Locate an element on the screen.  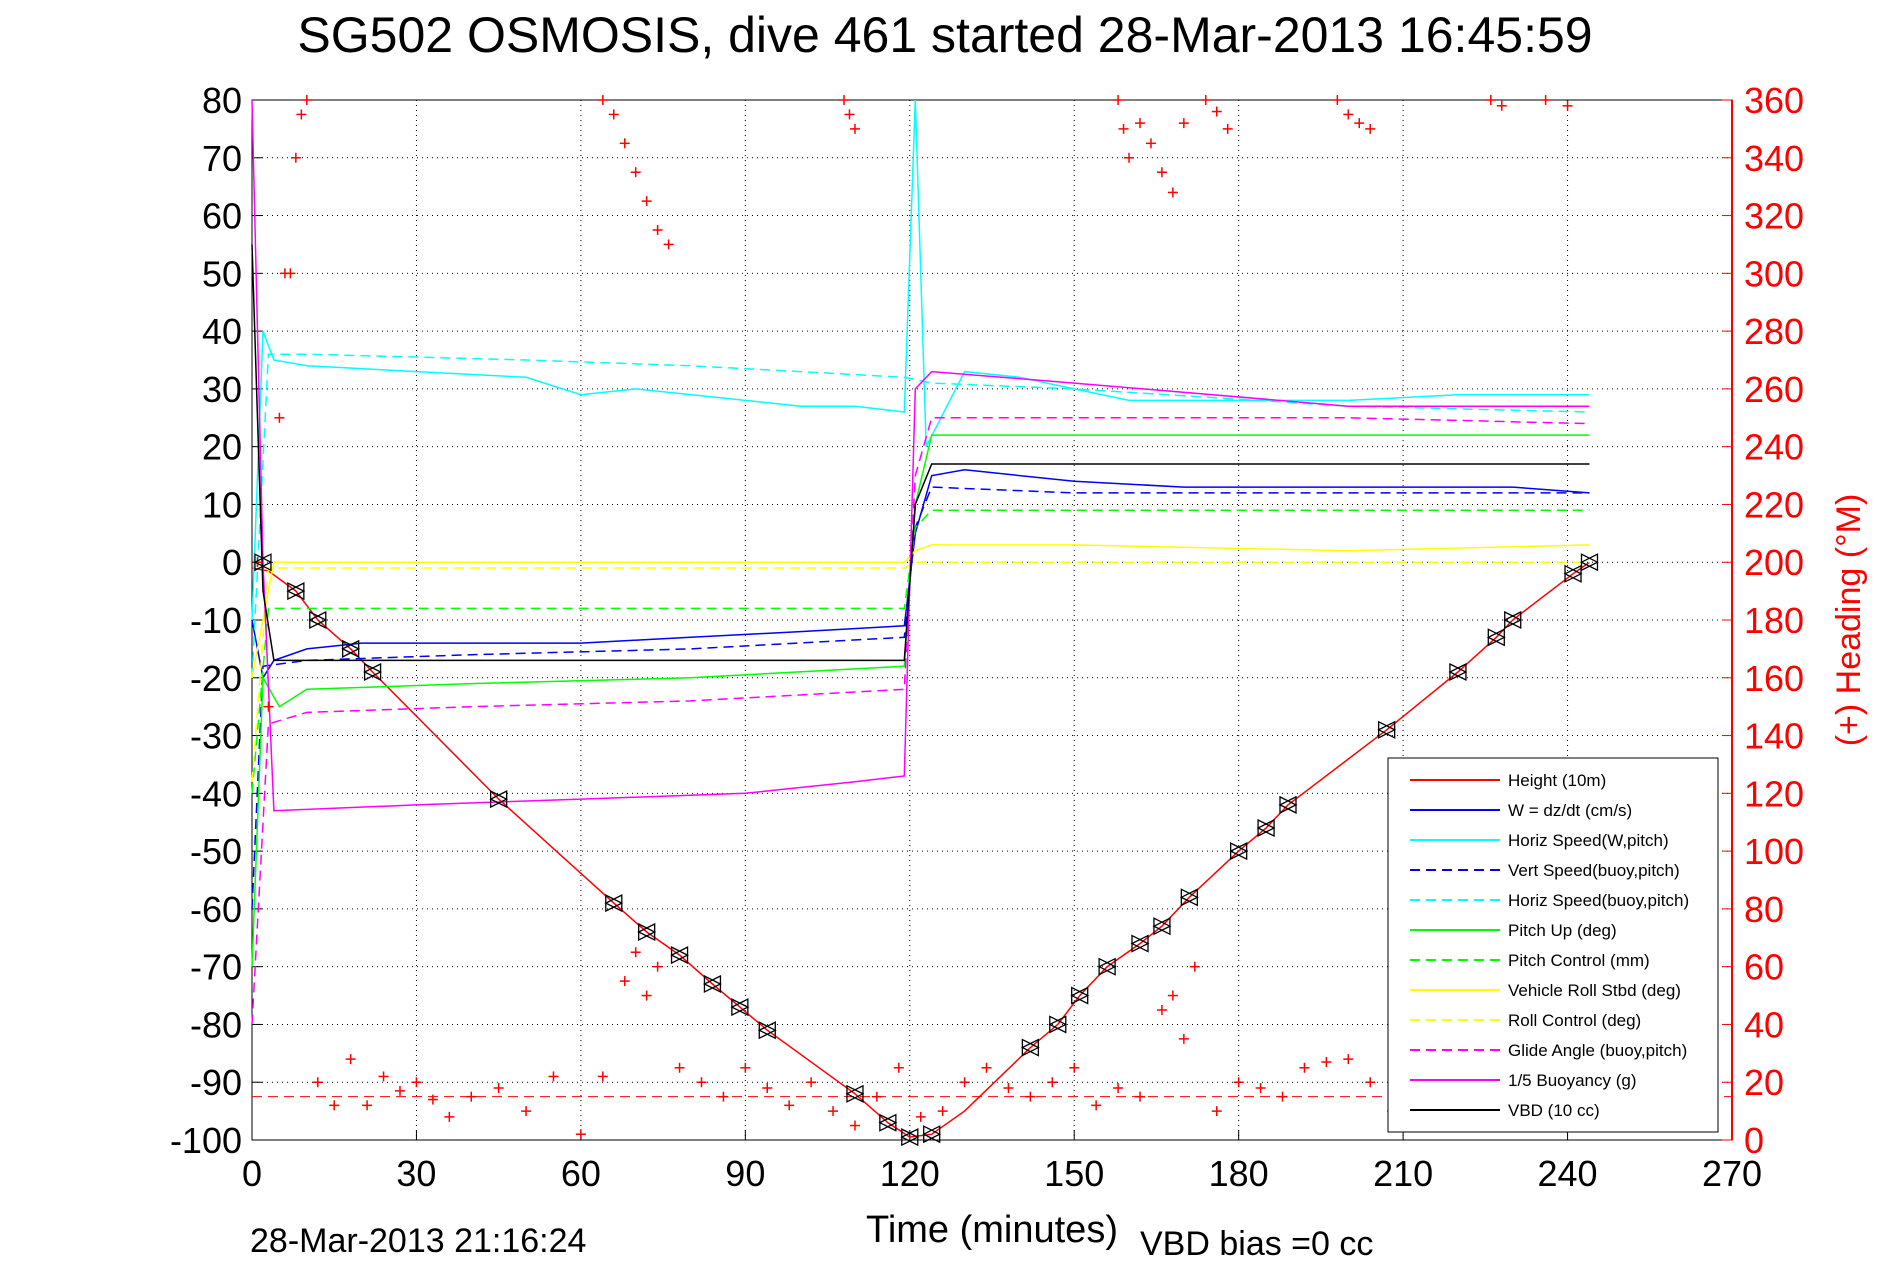
right-tick-label: 0 is located at coordinates (1754, 1140).